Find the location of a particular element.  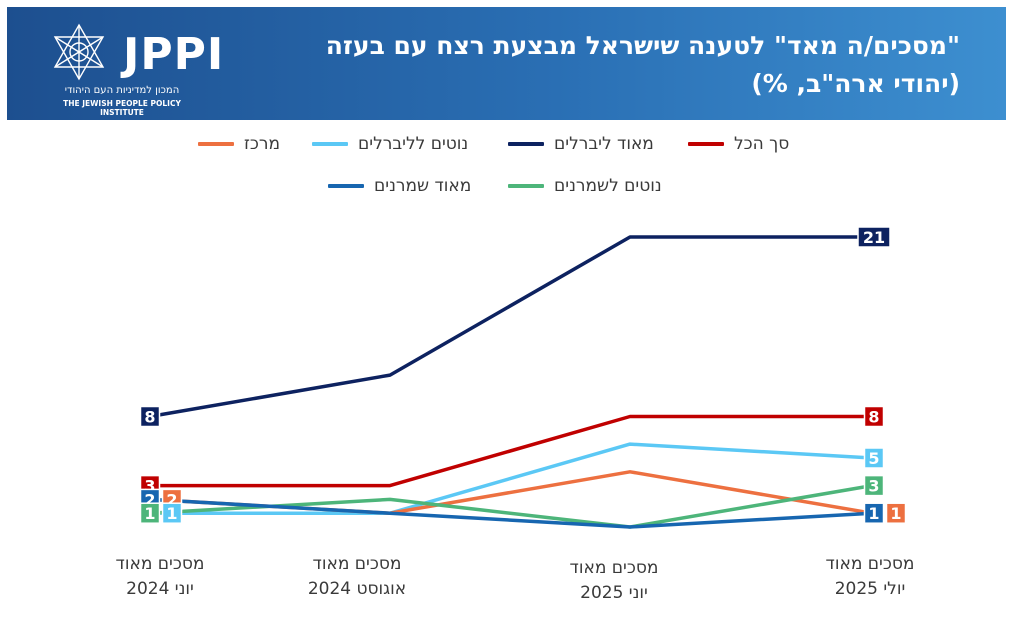

legend-label: נוטים לשמרנים is located at coordinates (608, 186).